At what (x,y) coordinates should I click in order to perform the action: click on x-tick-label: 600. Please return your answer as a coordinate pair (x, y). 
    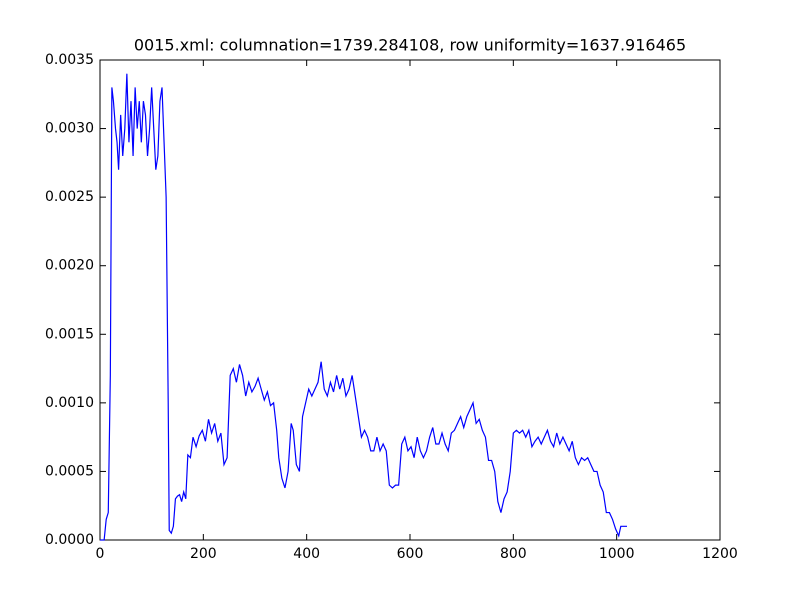
    Looking at the image, I should click on (410, 554).